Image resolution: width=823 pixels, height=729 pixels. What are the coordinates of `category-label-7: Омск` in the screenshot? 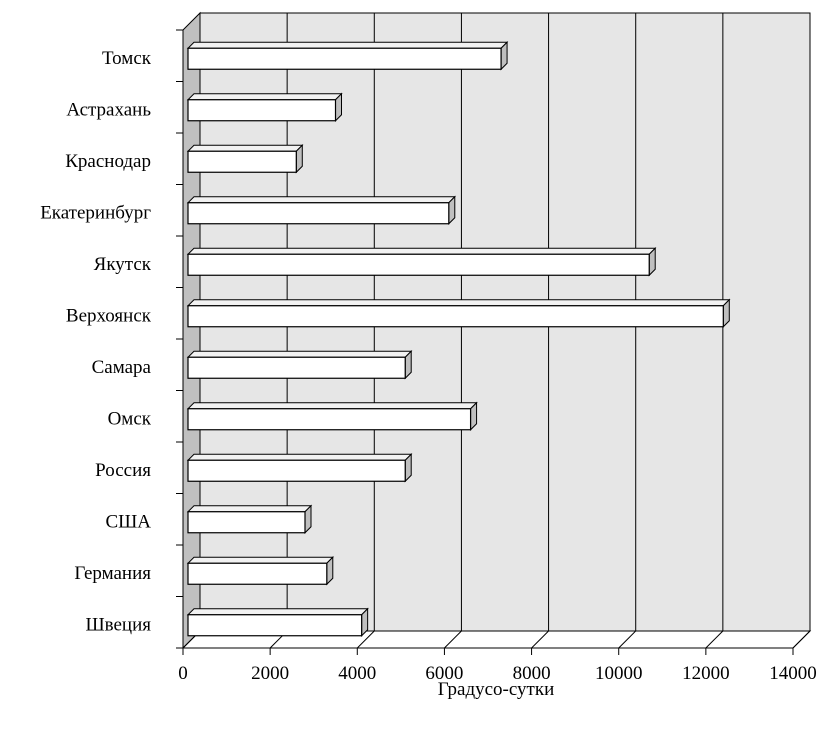 It's located at (130, 418).